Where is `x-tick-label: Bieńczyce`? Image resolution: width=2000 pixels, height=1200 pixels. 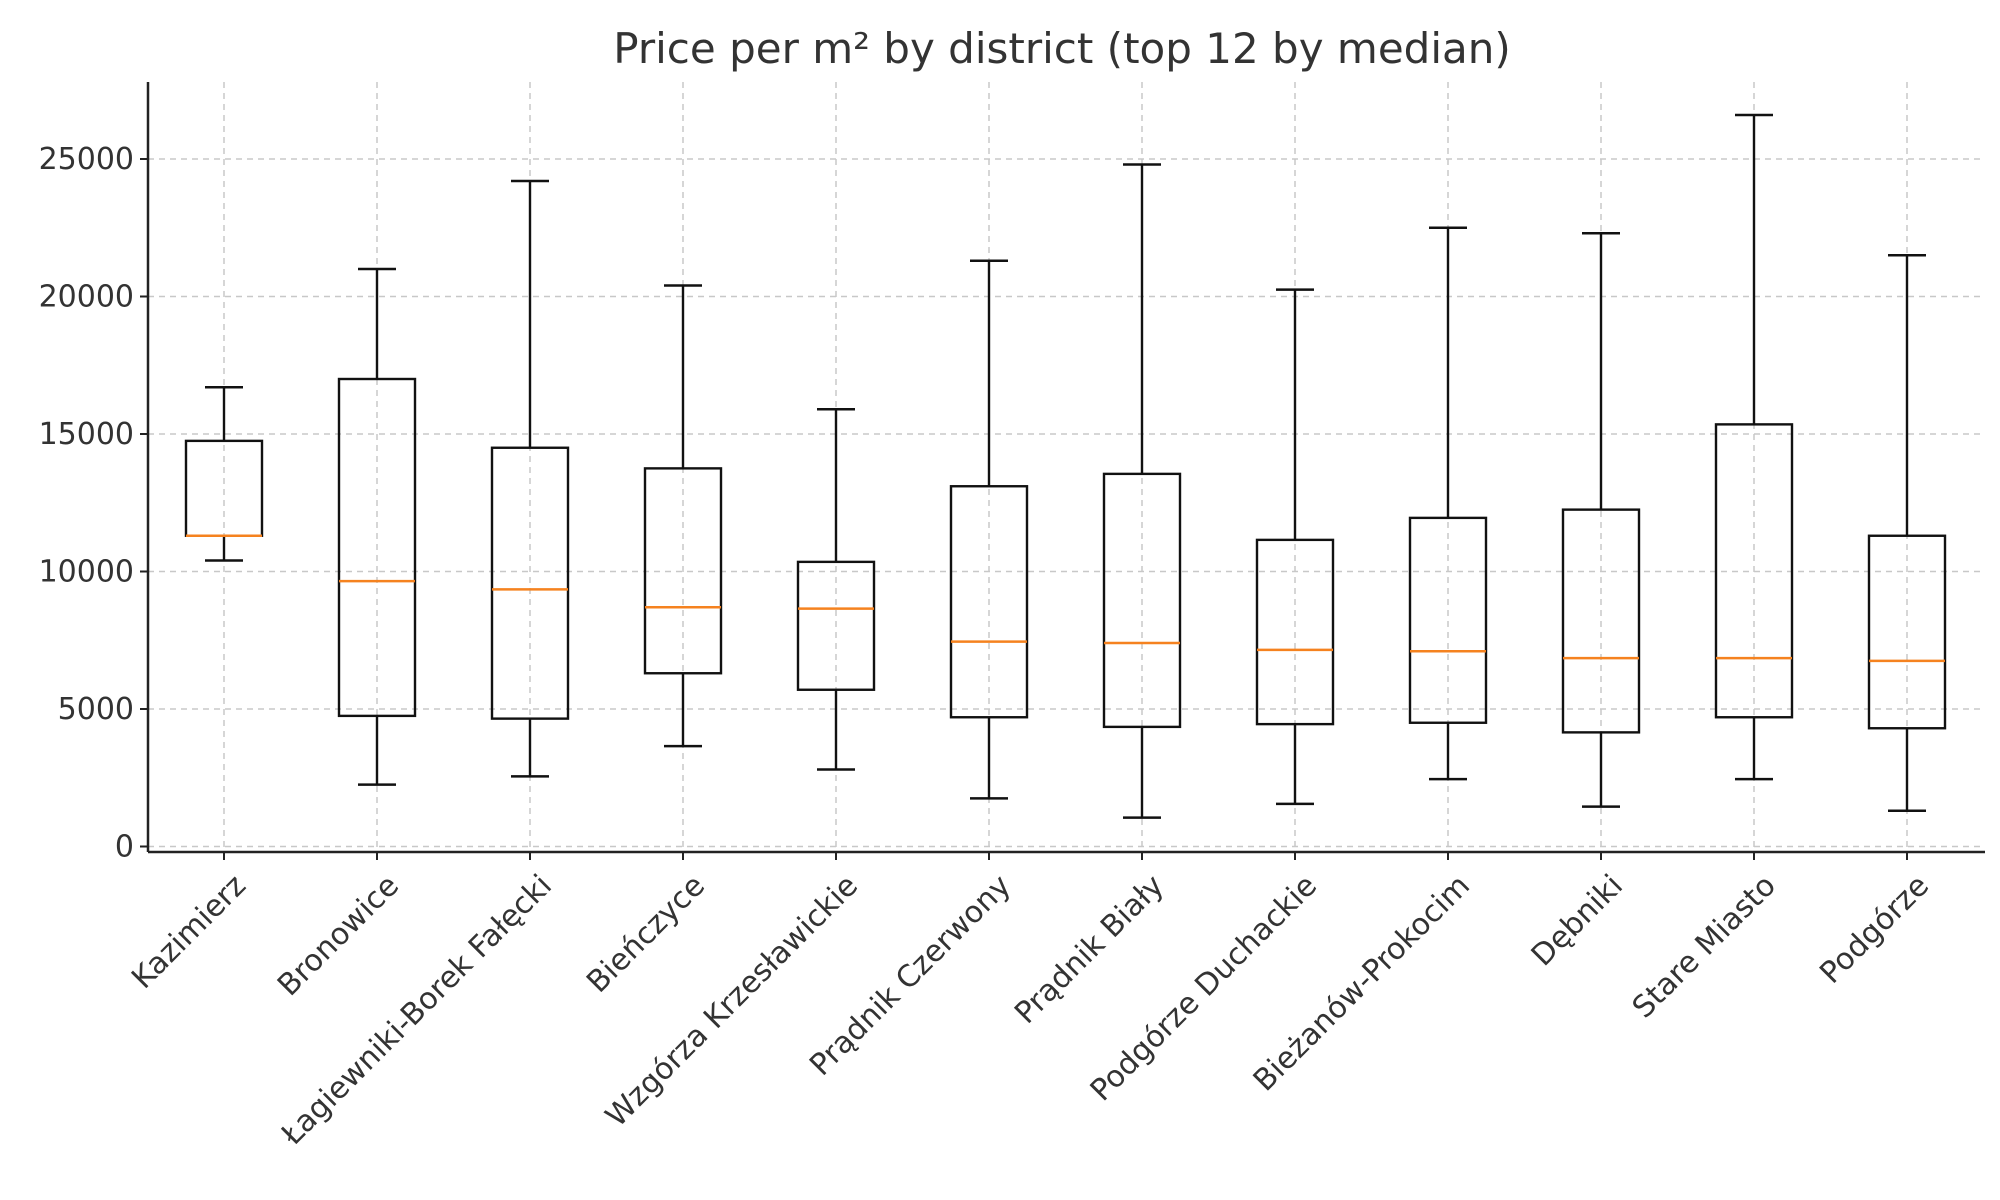
x-tick-label: Bieńczyce is located at coordinates (646, 934).